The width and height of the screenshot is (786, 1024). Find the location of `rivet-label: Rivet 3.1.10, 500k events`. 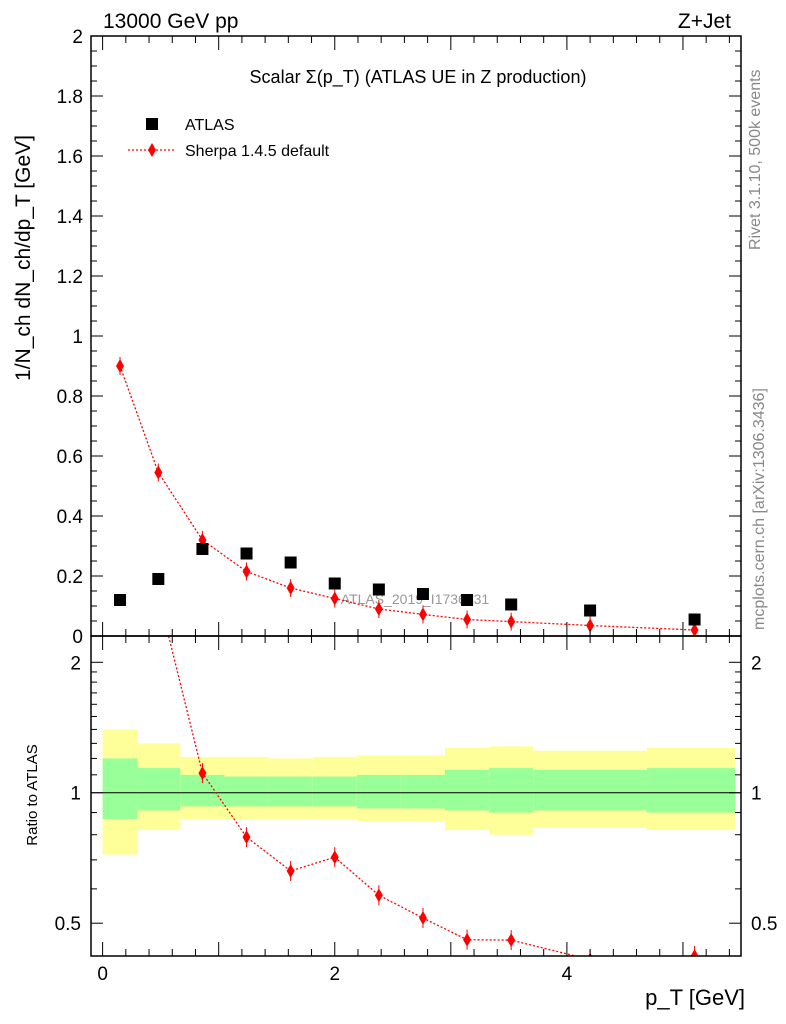

rivet-label: Rivet 3.1.10, 500k events is located at coordinates (755, 159).